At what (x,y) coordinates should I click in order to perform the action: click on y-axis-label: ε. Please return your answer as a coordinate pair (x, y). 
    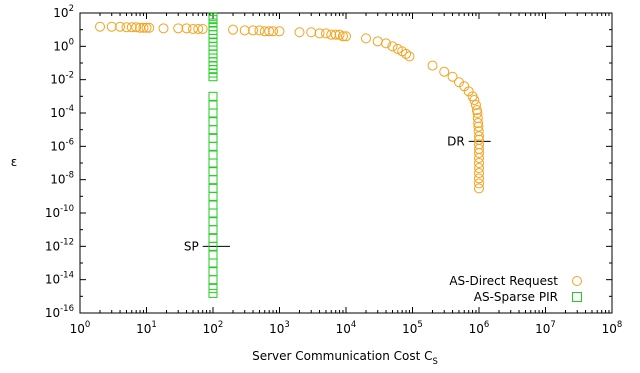
    Looking at the image, I should click on (14, 162).